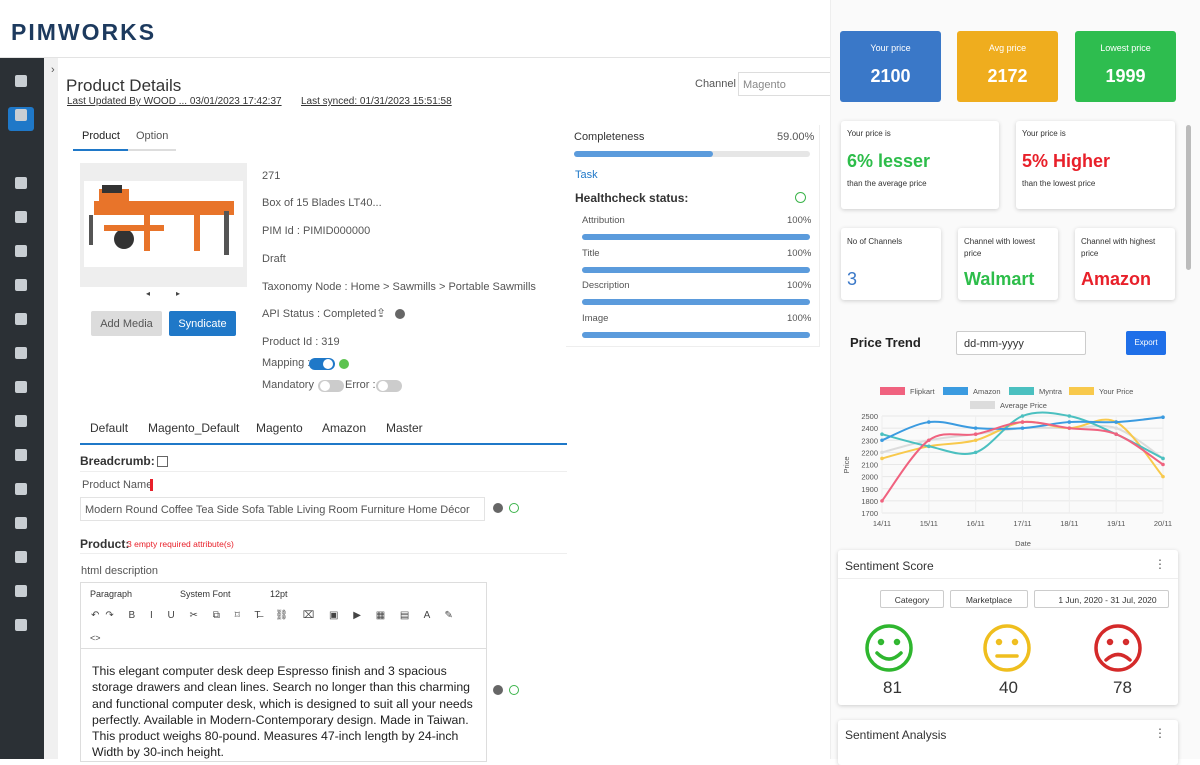  Describe the element at coordinates (1008, 264) in the screenshot. I see `channel-card: Channel with lowest price Walmart` at that location.